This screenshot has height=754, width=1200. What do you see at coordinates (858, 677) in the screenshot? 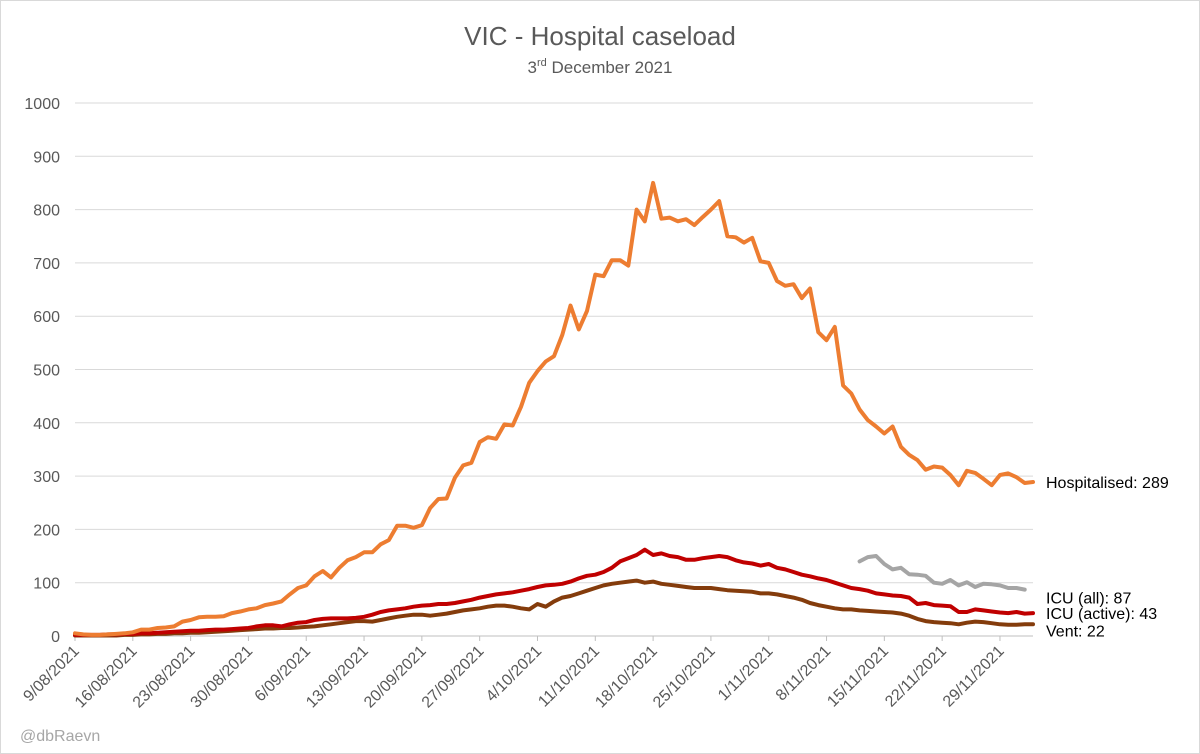
I see `x-tick-label: 15/11/2021` at bounding box center [858, 677].